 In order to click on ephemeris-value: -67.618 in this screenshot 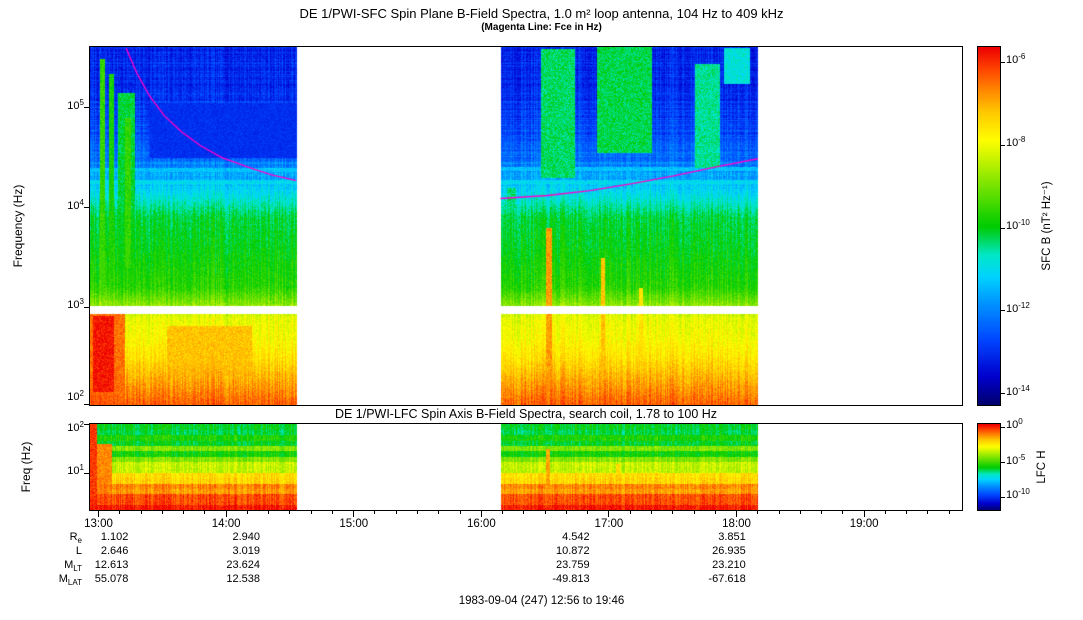, I will do `click(727, 579)`.